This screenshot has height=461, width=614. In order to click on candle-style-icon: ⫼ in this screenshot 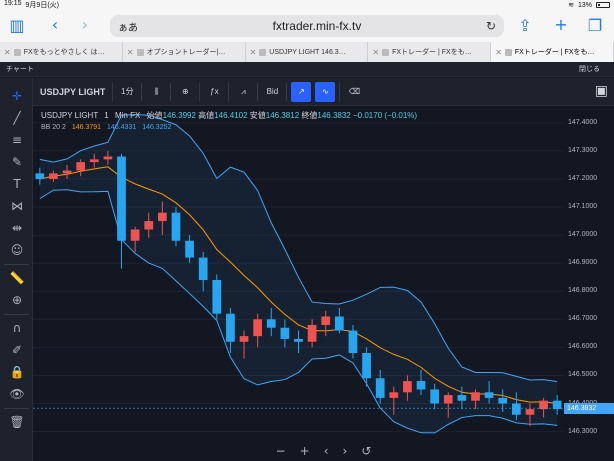, I will do `click(156, 91)`.